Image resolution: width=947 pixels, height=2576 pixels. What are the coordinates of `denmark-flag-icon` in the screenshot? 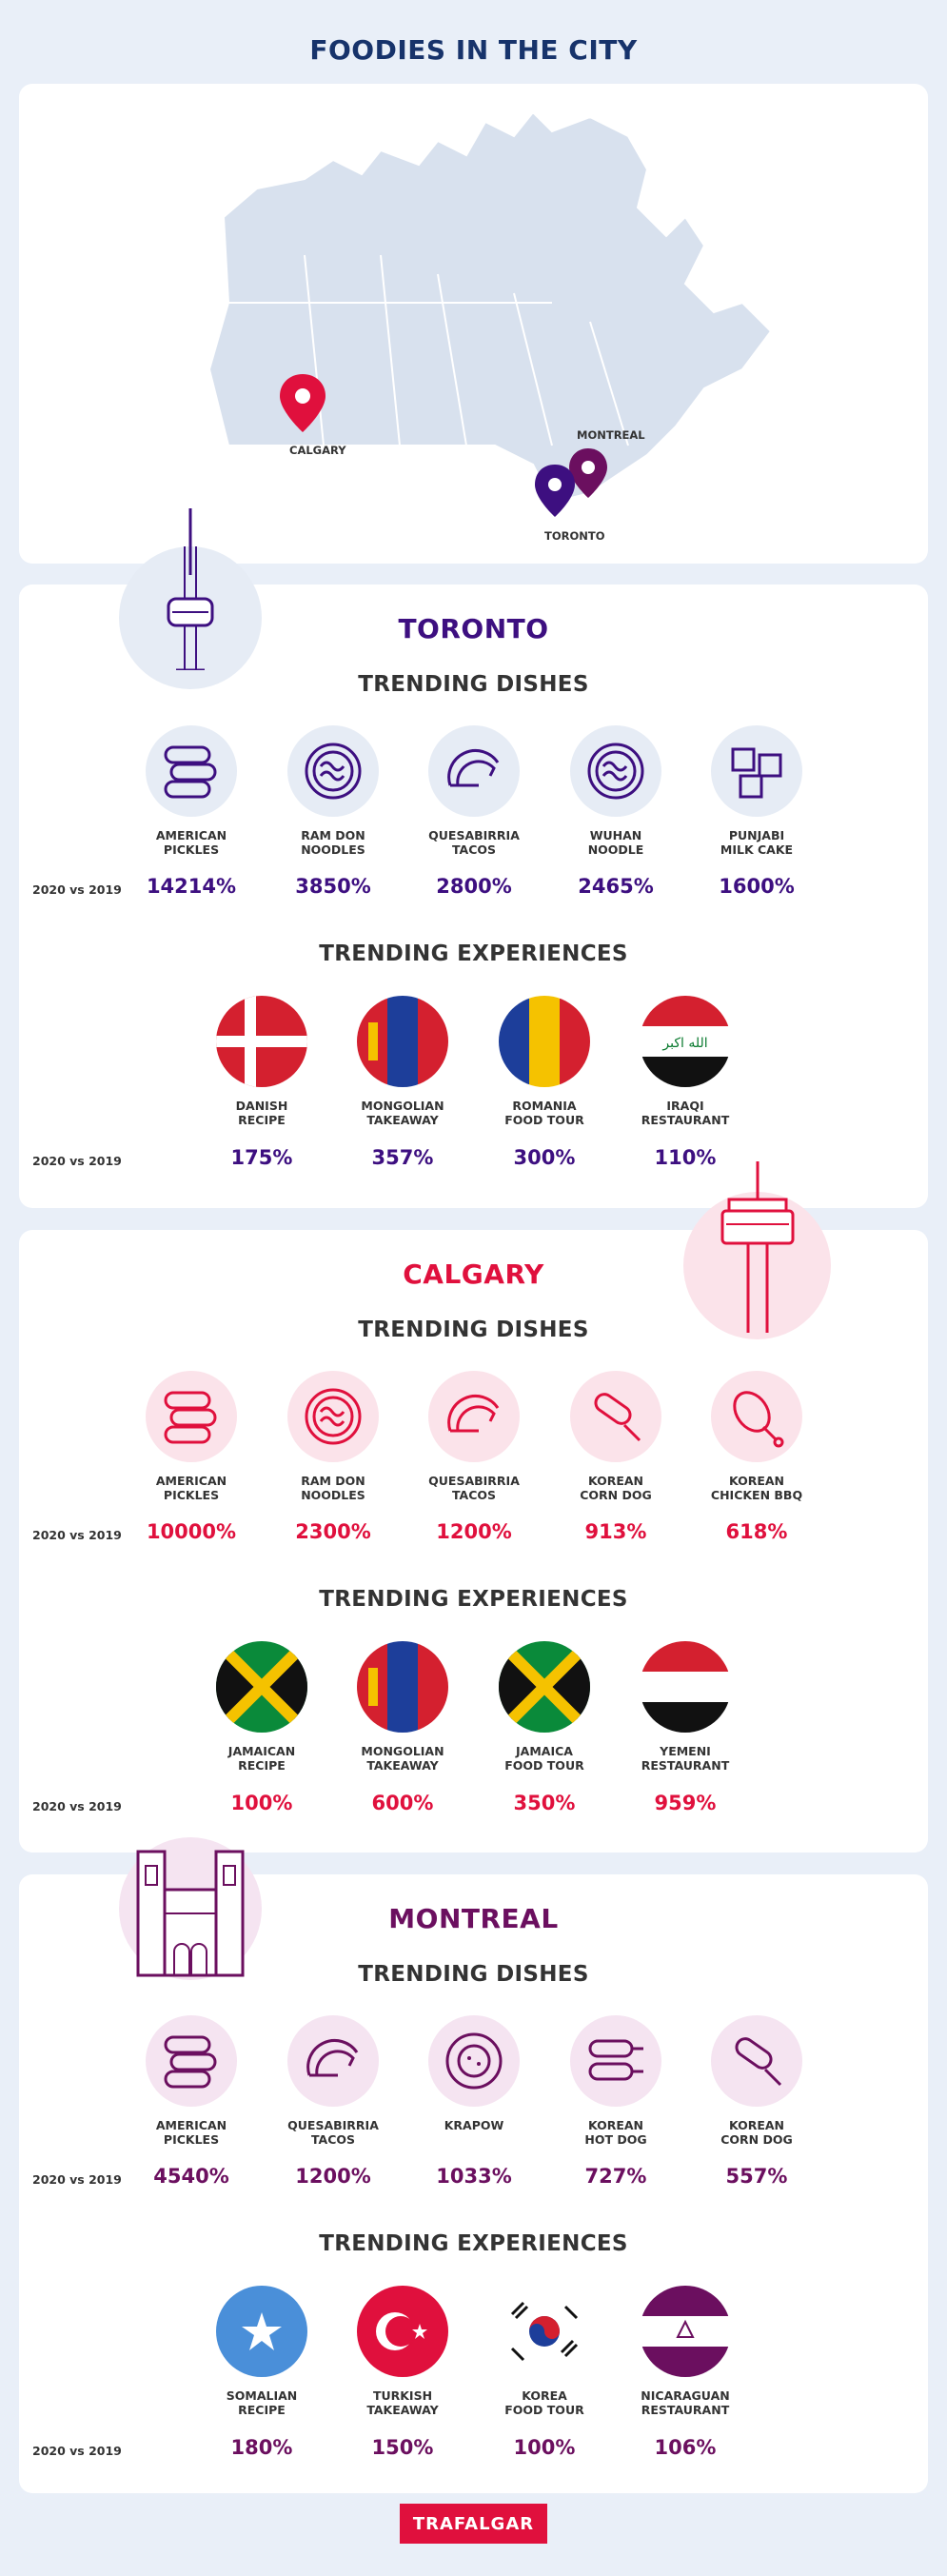 It's located at (261, 1041).